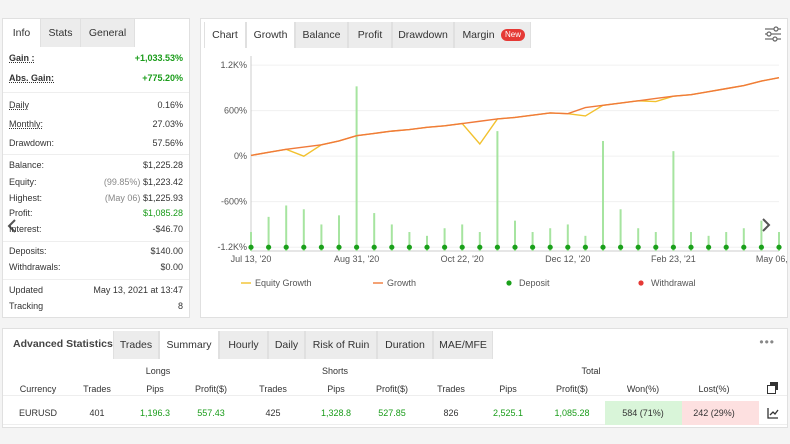 This screenshot has height=444, width=790. I want to click on stat-value: -$46.70, so click(167, 229).